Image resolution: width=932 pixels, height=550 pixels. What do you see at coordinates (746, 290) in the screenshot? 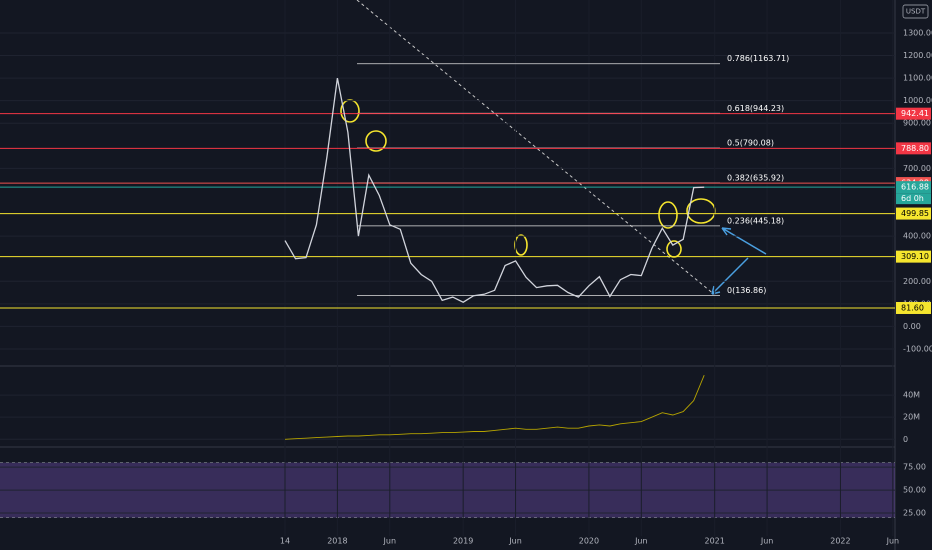
I see `fib-label: 0(136.86)` at bounding box center [746, 290].